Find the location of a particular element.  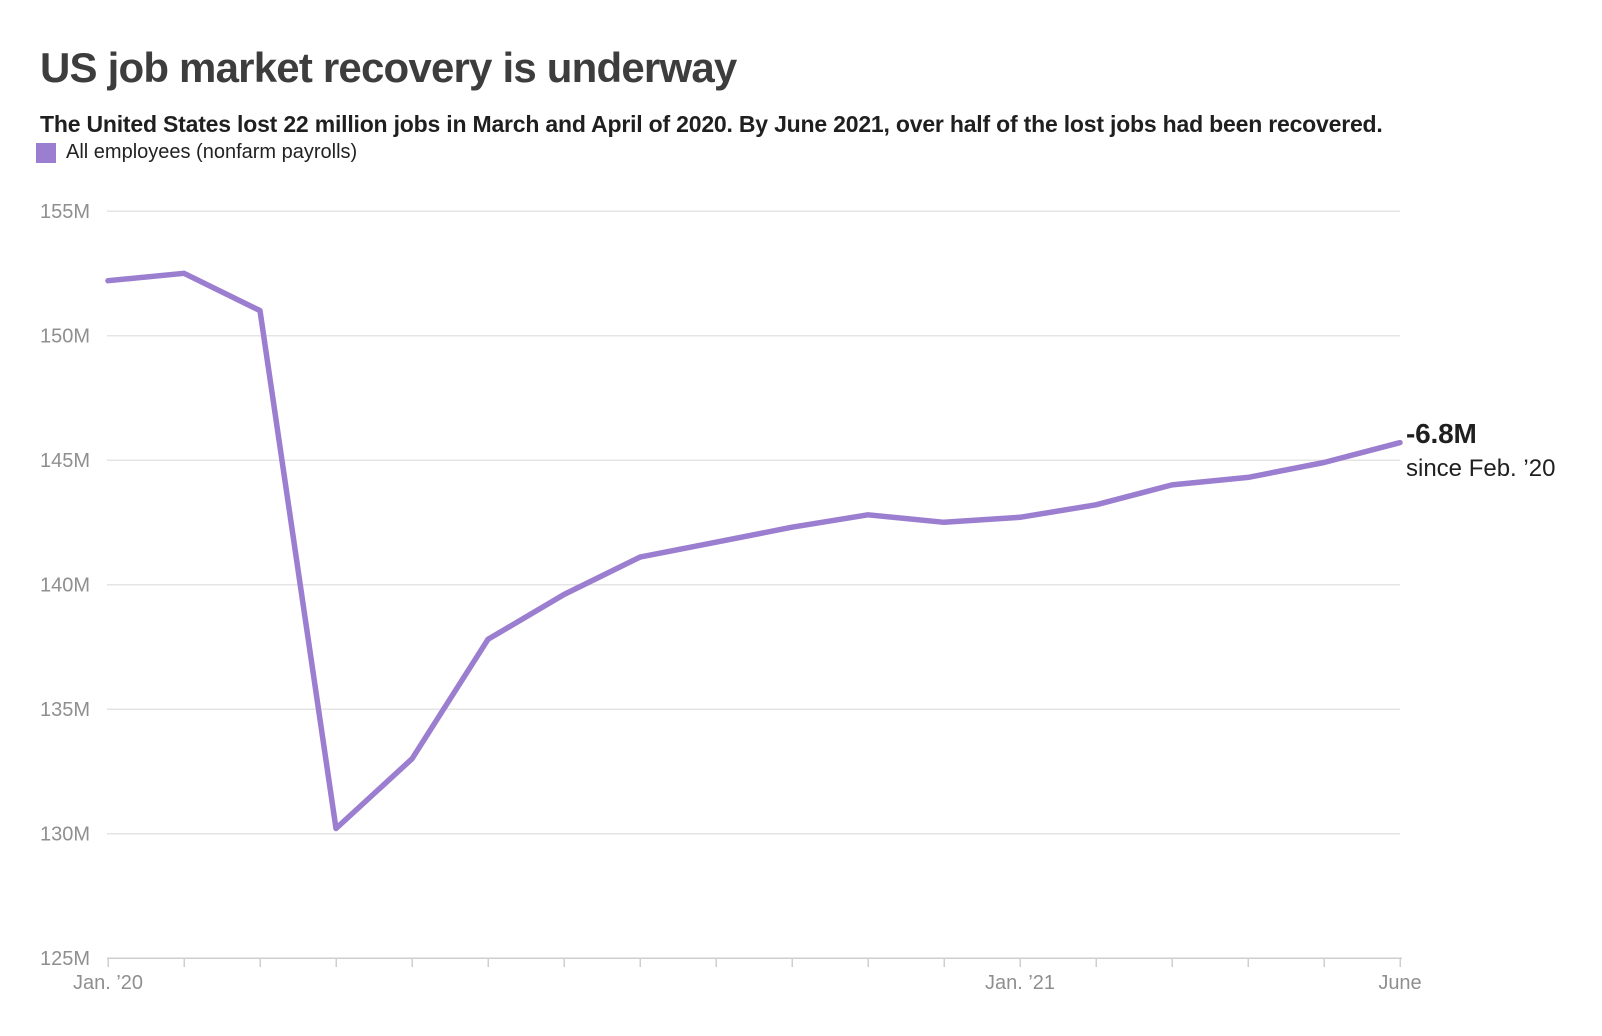

y-axis-tick-label: 145M is located at coordinates (65, 461).